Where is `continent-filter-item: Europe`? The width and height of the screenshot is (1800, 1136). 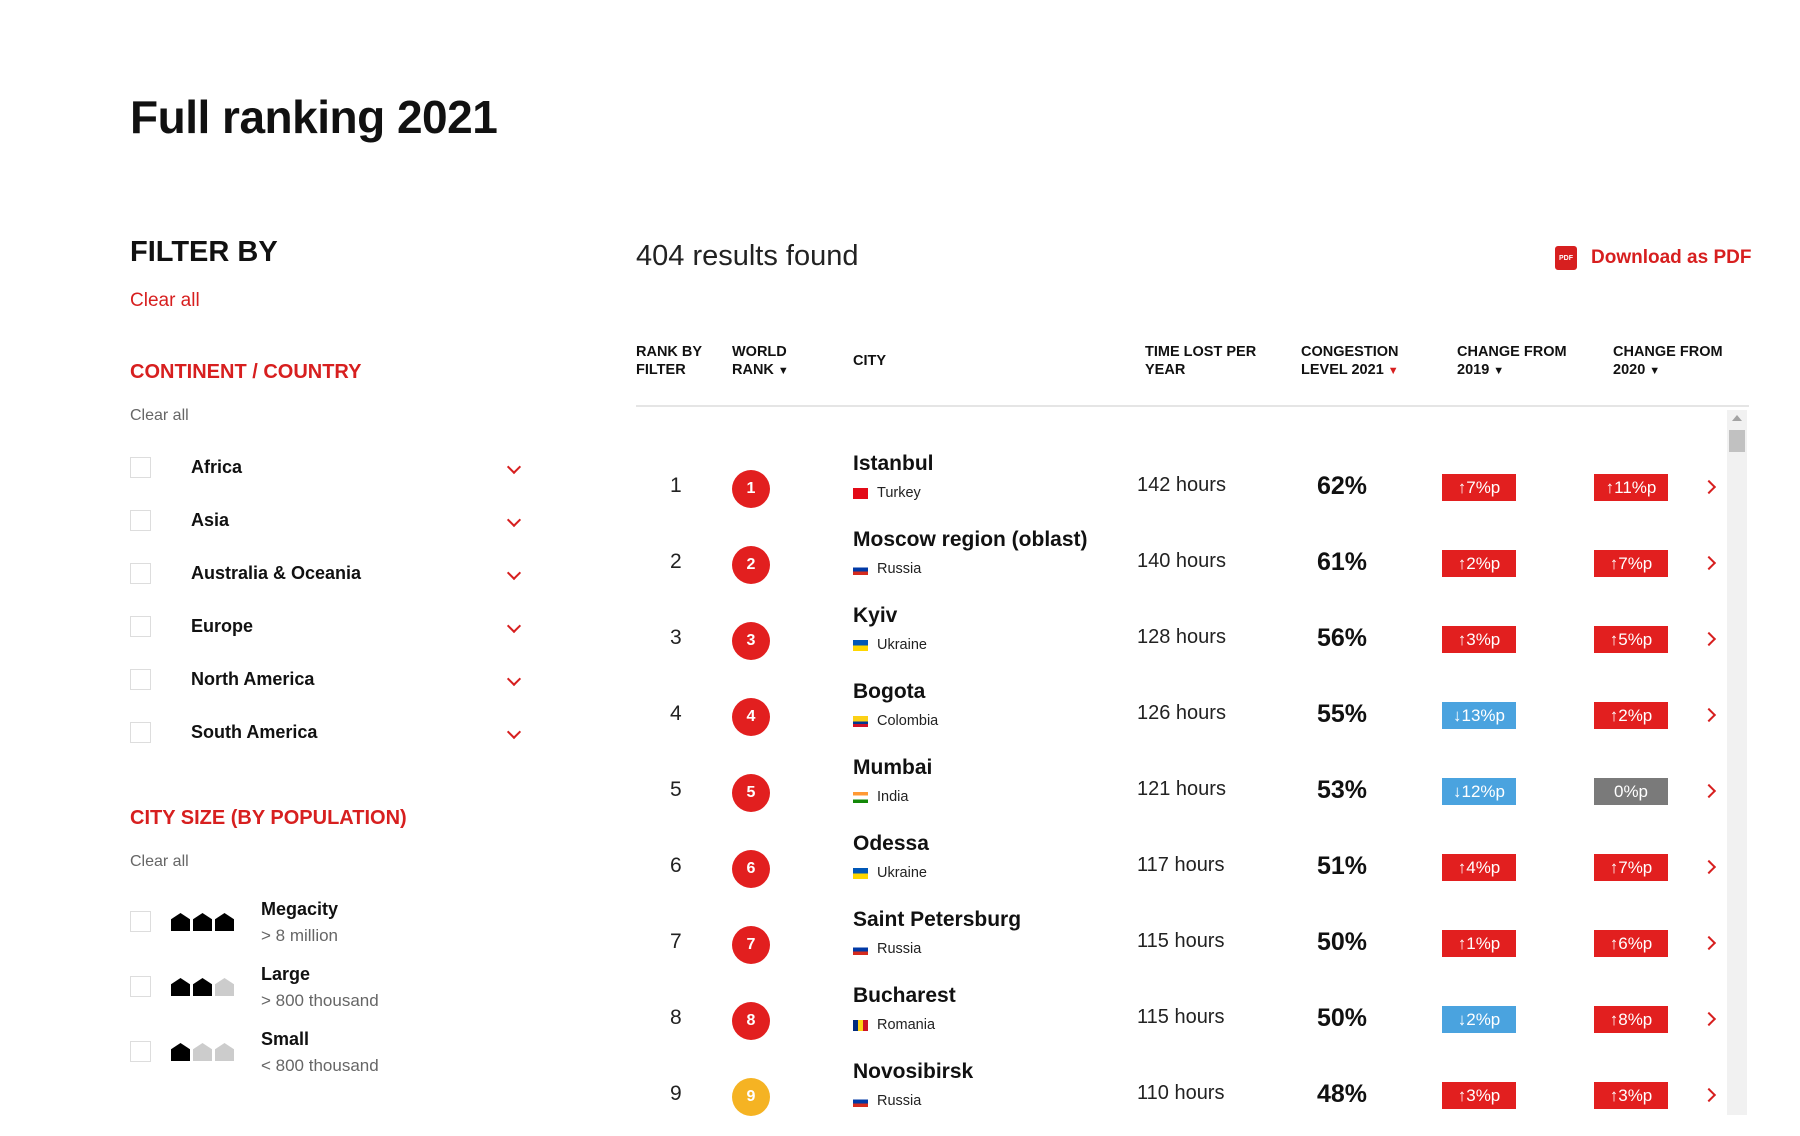
continent-filter-item: Europe is located at coordinates (327, 626).